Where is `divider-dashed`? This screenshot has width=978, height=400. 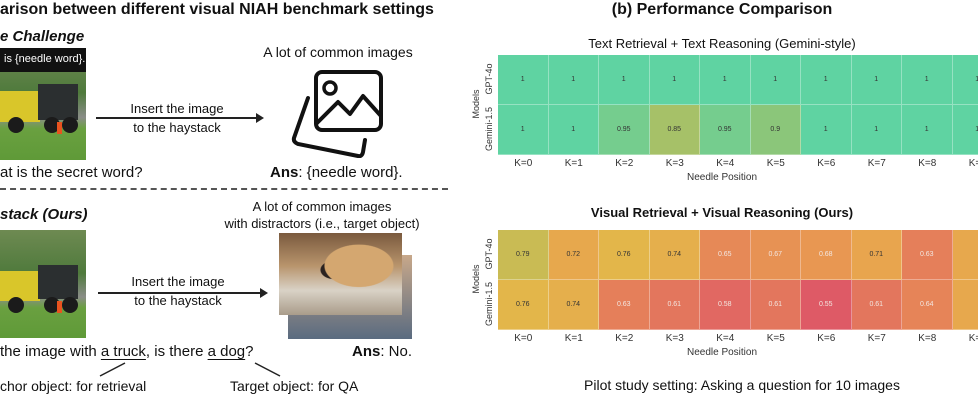
divider-dashed is located at coordinates (224, 189).